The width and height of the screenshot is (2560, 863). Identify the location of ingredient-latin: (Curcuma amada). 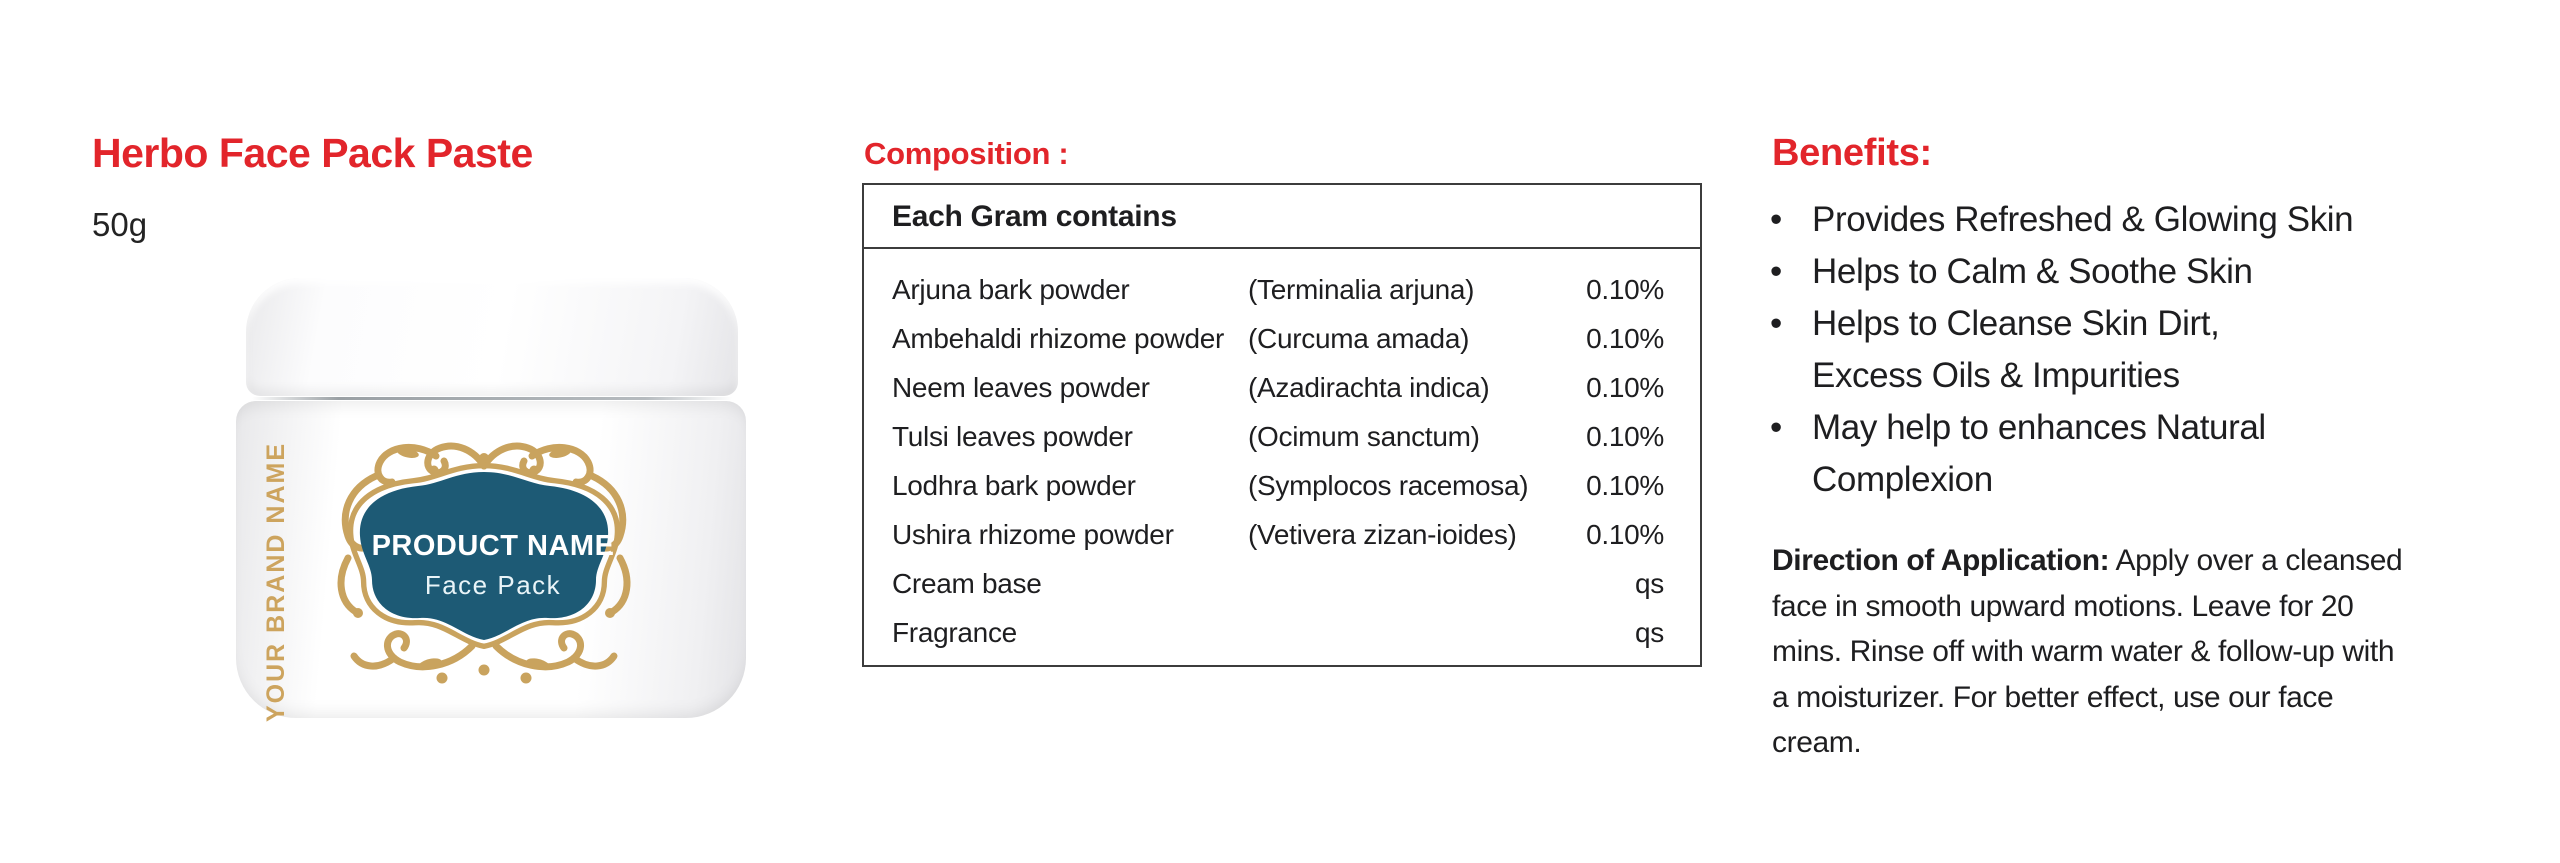
(1359, 338).